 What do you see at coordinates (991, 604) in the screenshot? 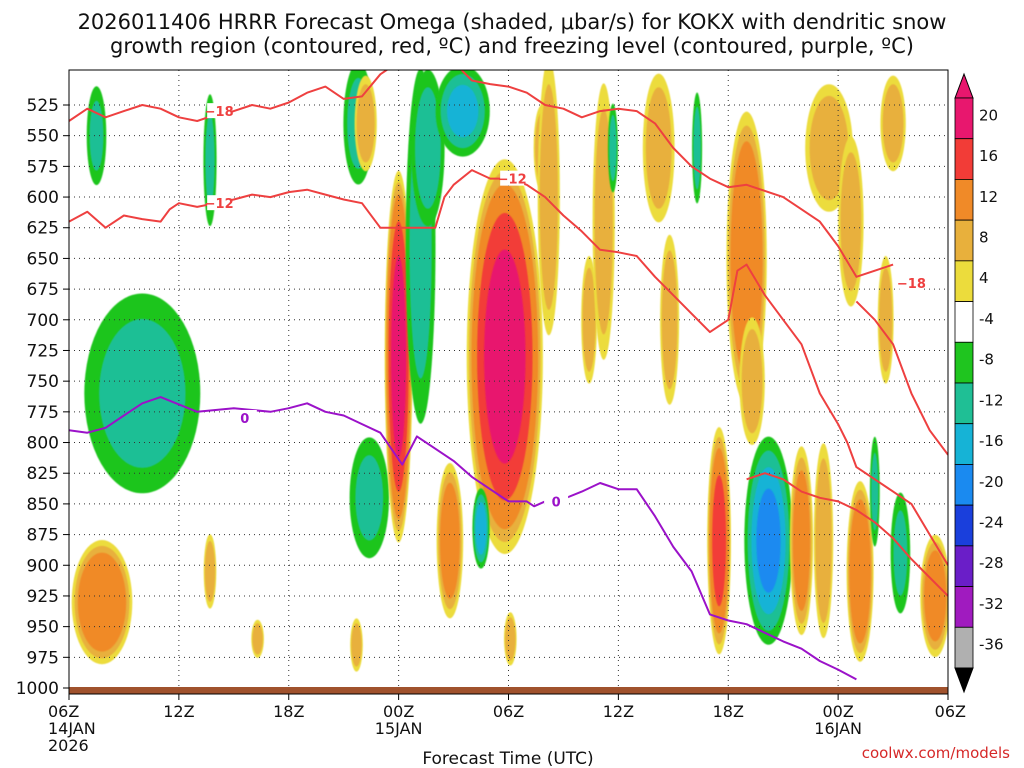
I see `colorbar-label-12: -32` at bounding box center [991, 604].